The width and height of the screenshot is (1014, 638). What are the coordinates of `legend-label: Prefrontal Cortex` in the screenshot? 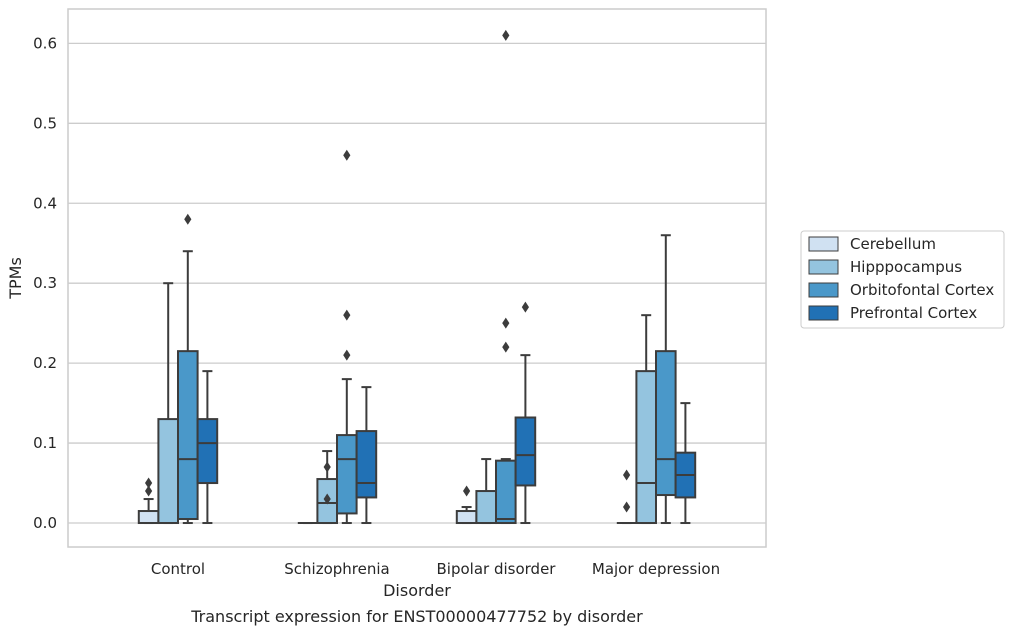 It's located at (913, 313).